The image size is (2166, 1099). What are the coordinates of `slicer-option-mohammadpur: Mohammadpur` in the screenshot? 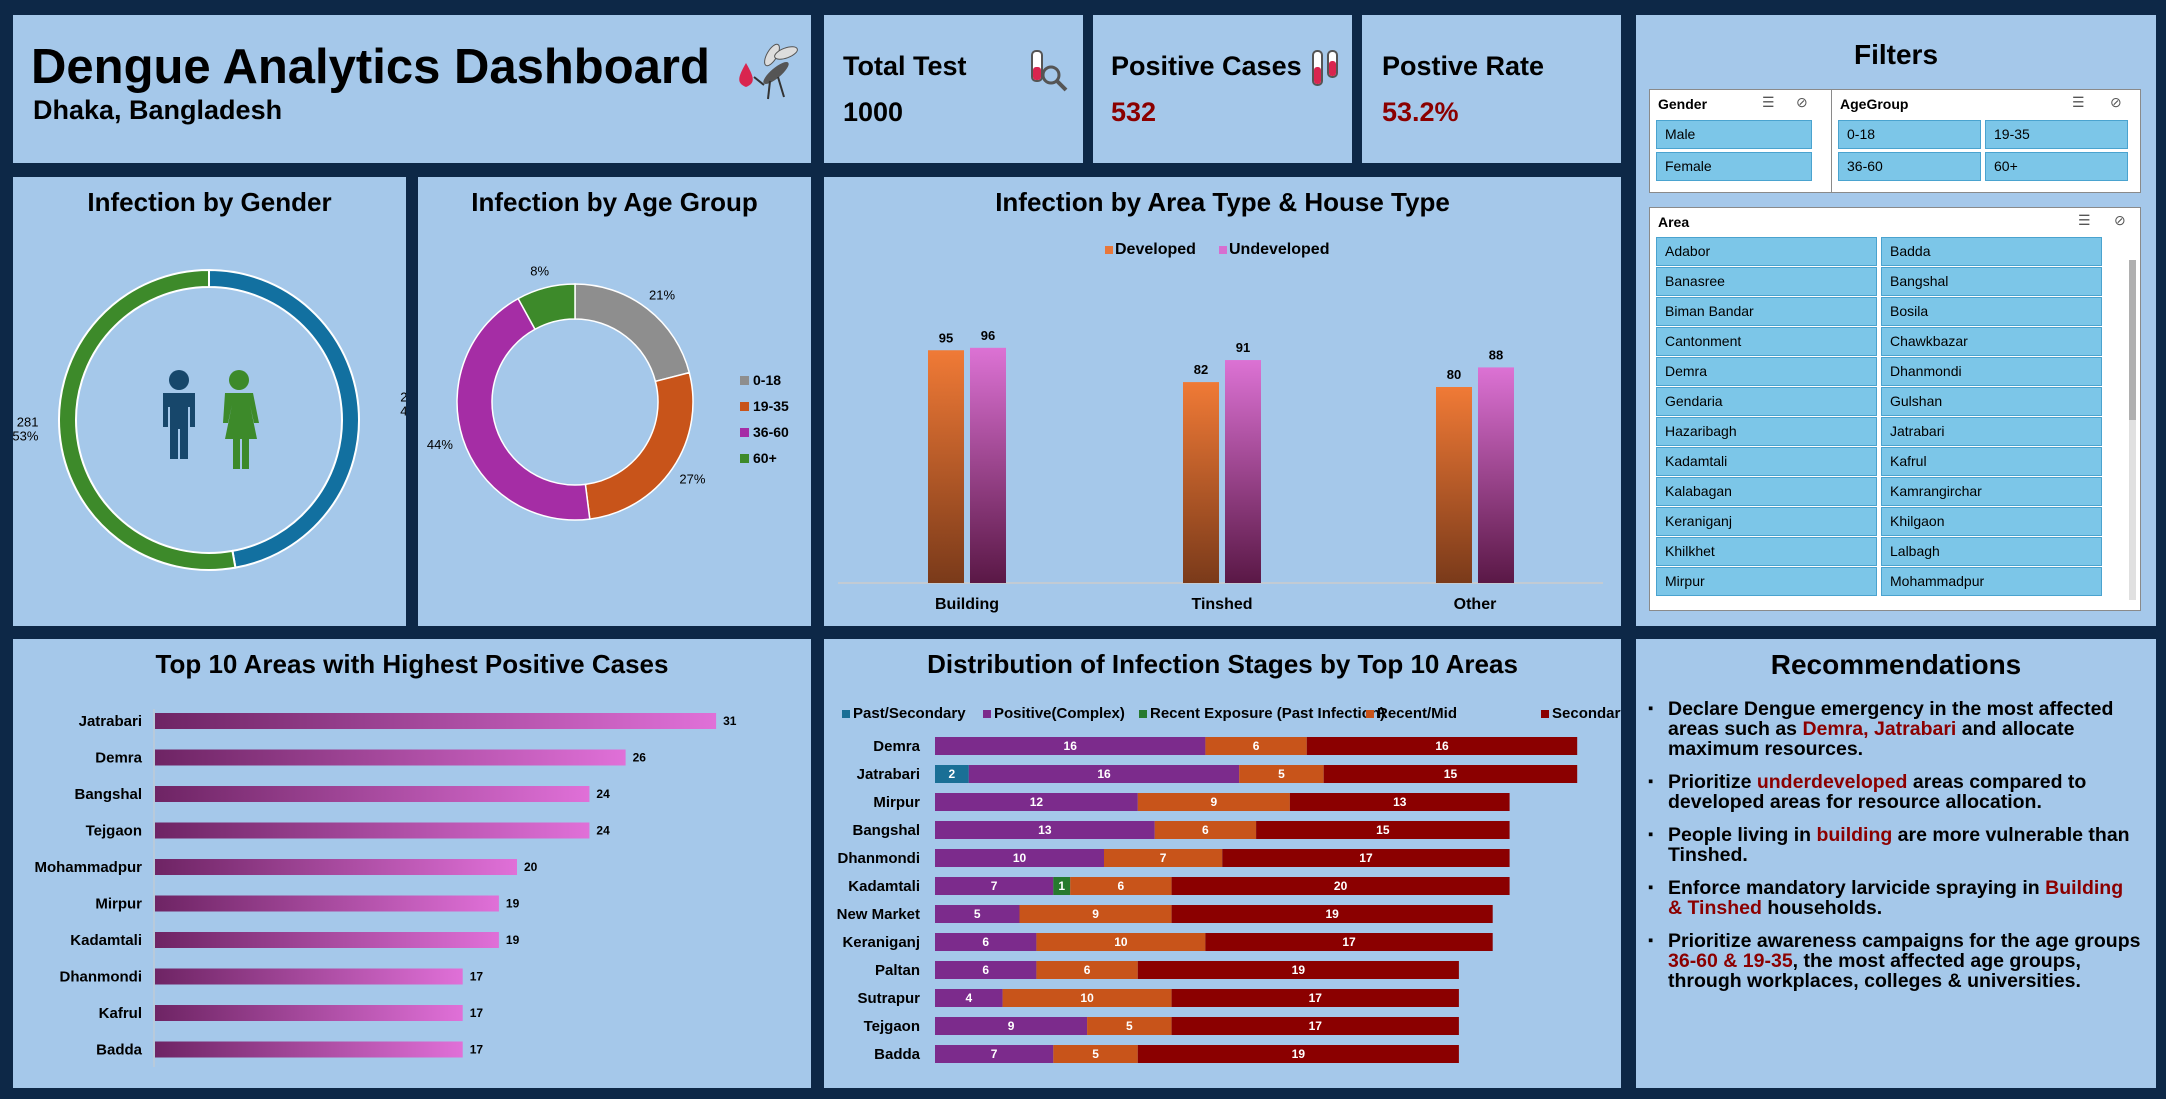 It's located at (1991, 581).